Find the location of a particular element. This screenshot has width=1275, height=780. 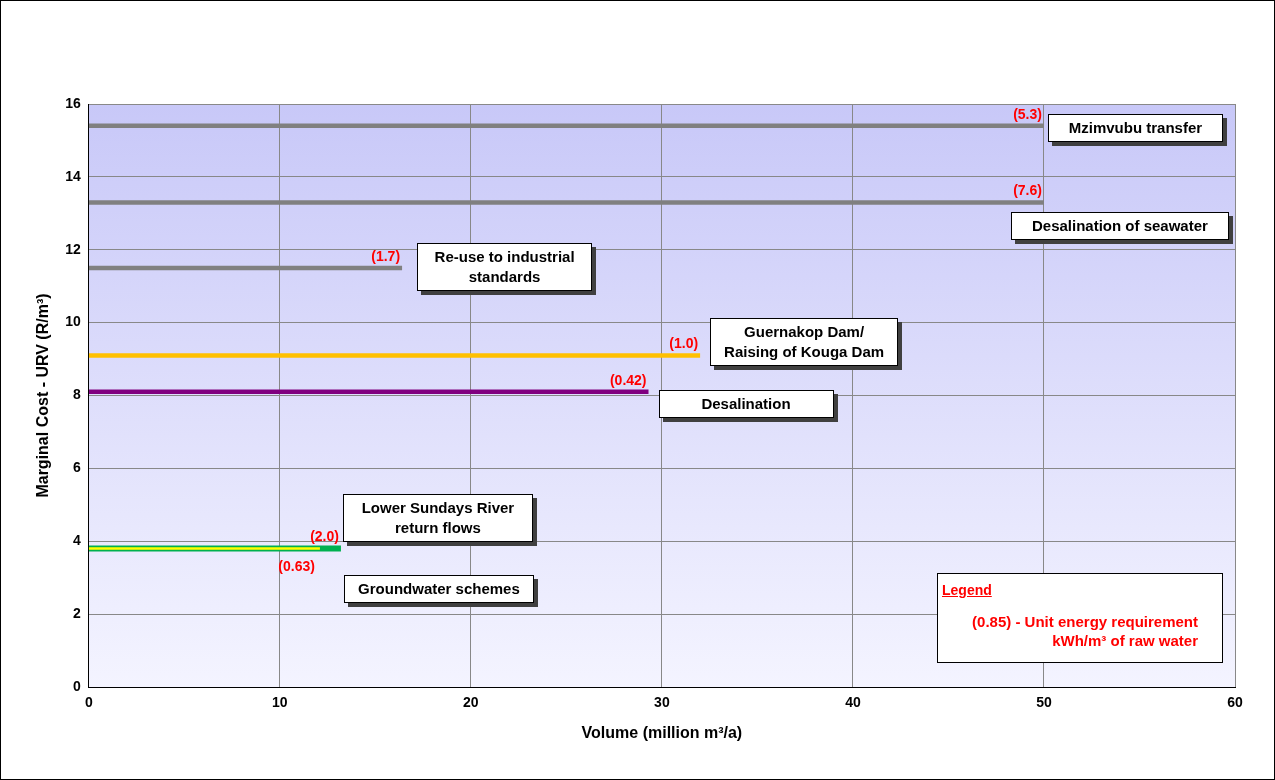

series-label: Desalination of seawater is located at coordinates (1120, 226).